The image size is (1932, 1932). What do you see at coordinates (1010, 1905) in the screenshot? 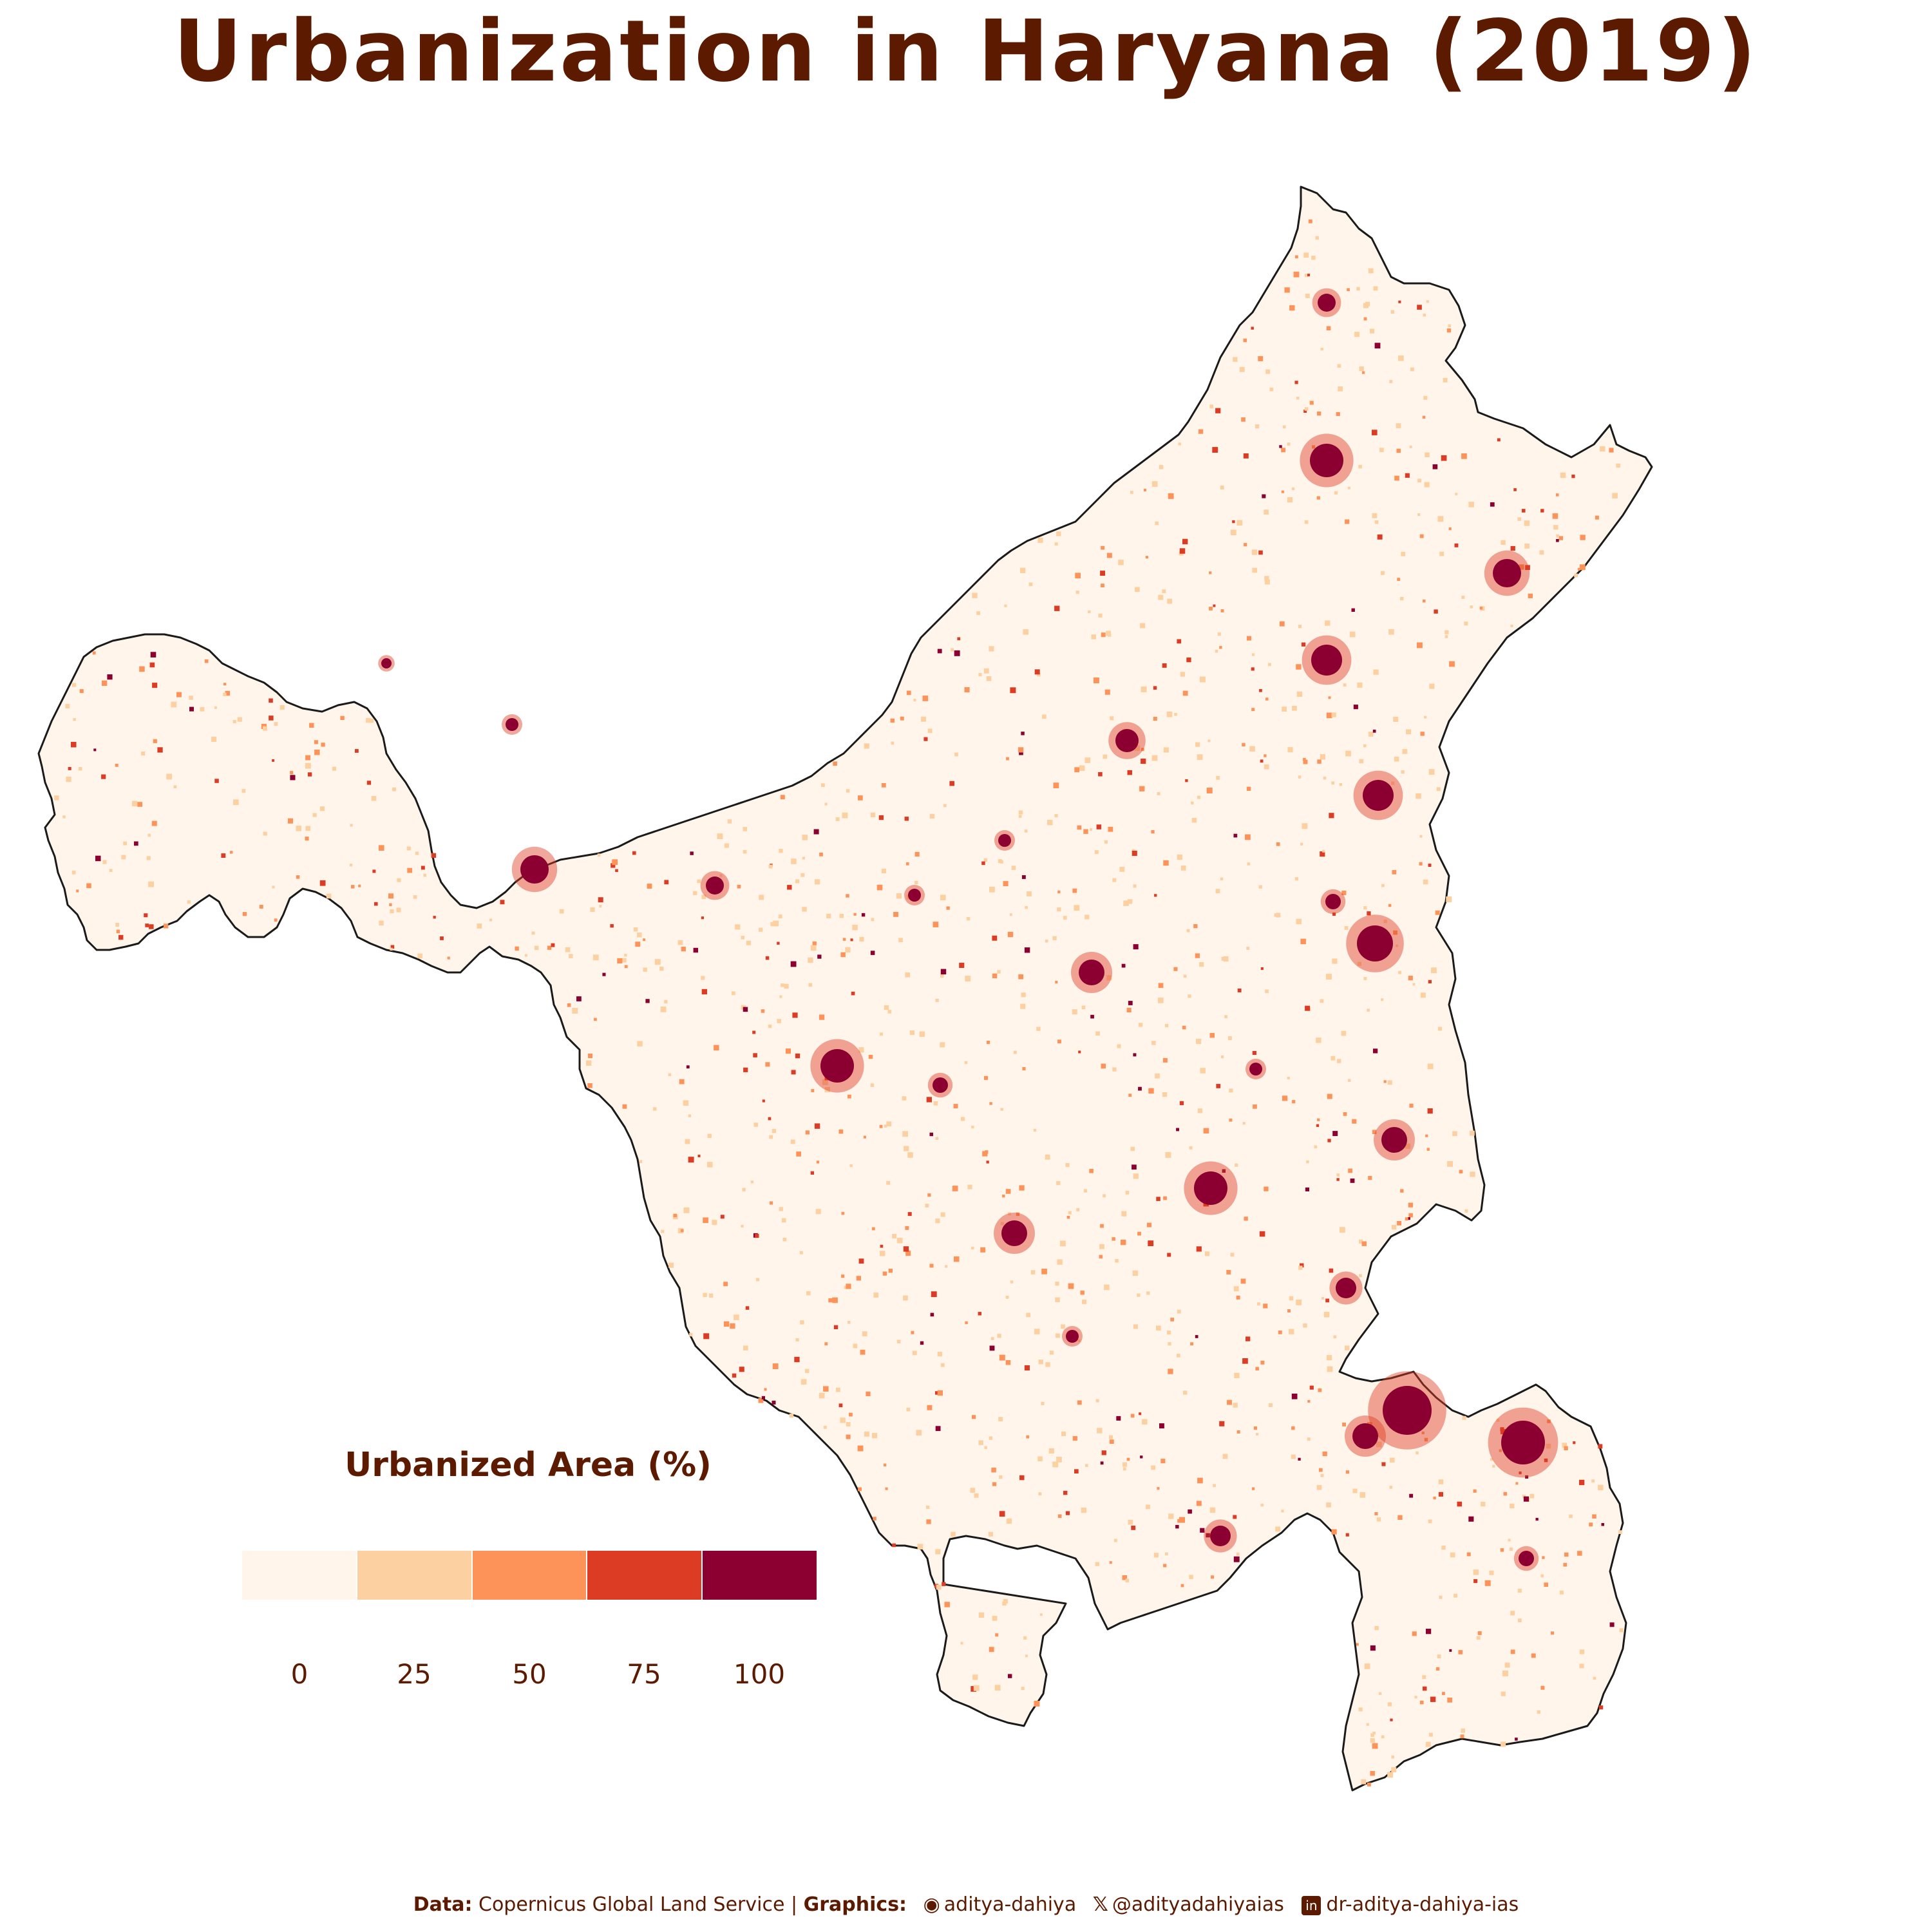
I see `caption-github-handle: aditya-dahiya` at bounding box center [1010, 1905].